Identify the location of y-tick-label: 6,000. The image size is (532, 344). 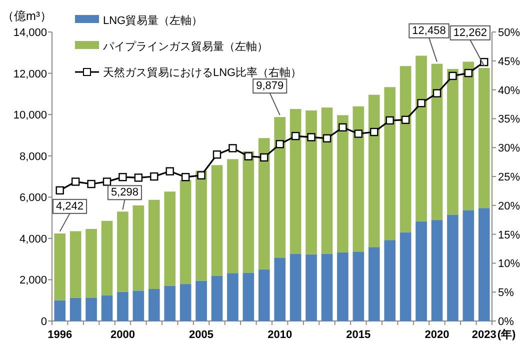
(33, 198).